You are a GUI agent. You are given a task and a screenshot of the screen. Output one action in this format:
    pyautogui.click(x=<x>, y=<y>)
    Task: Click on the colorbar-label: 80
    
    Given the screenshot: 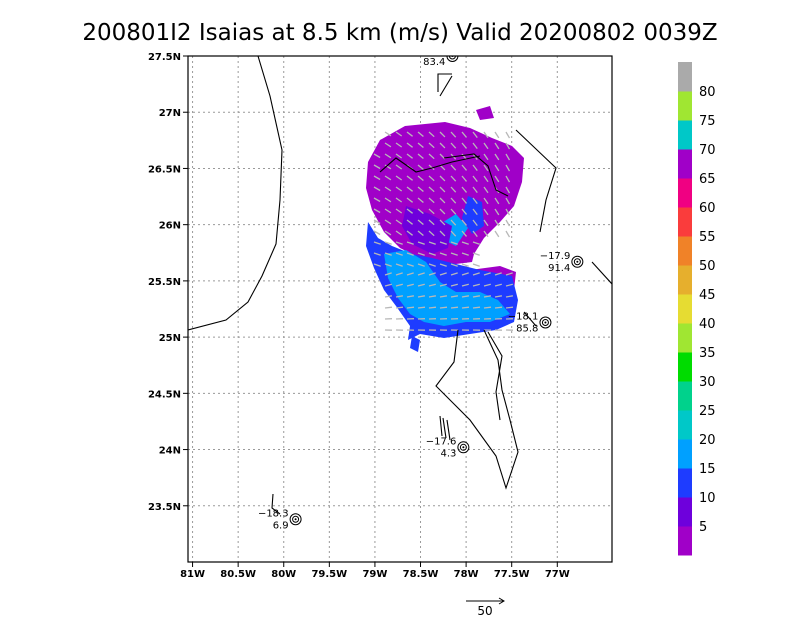 What is the action you would take?
    pyautogui.click(x=707, y=92)
    